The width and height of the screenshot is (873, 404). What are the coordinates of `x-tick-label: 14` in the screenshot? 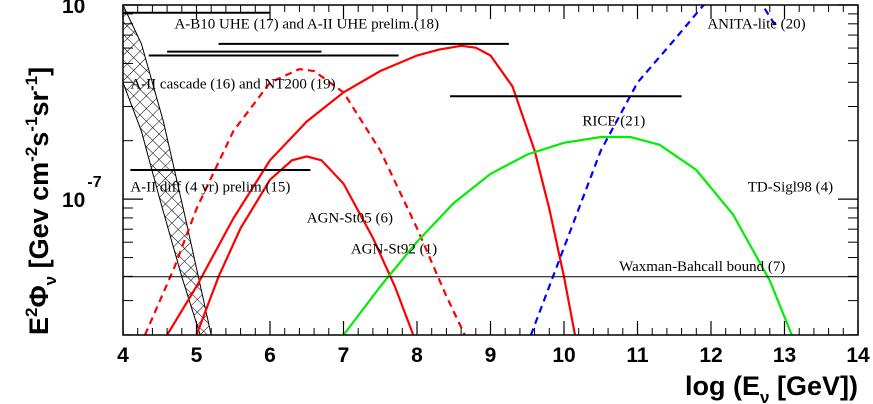 It's located at (858, 355).